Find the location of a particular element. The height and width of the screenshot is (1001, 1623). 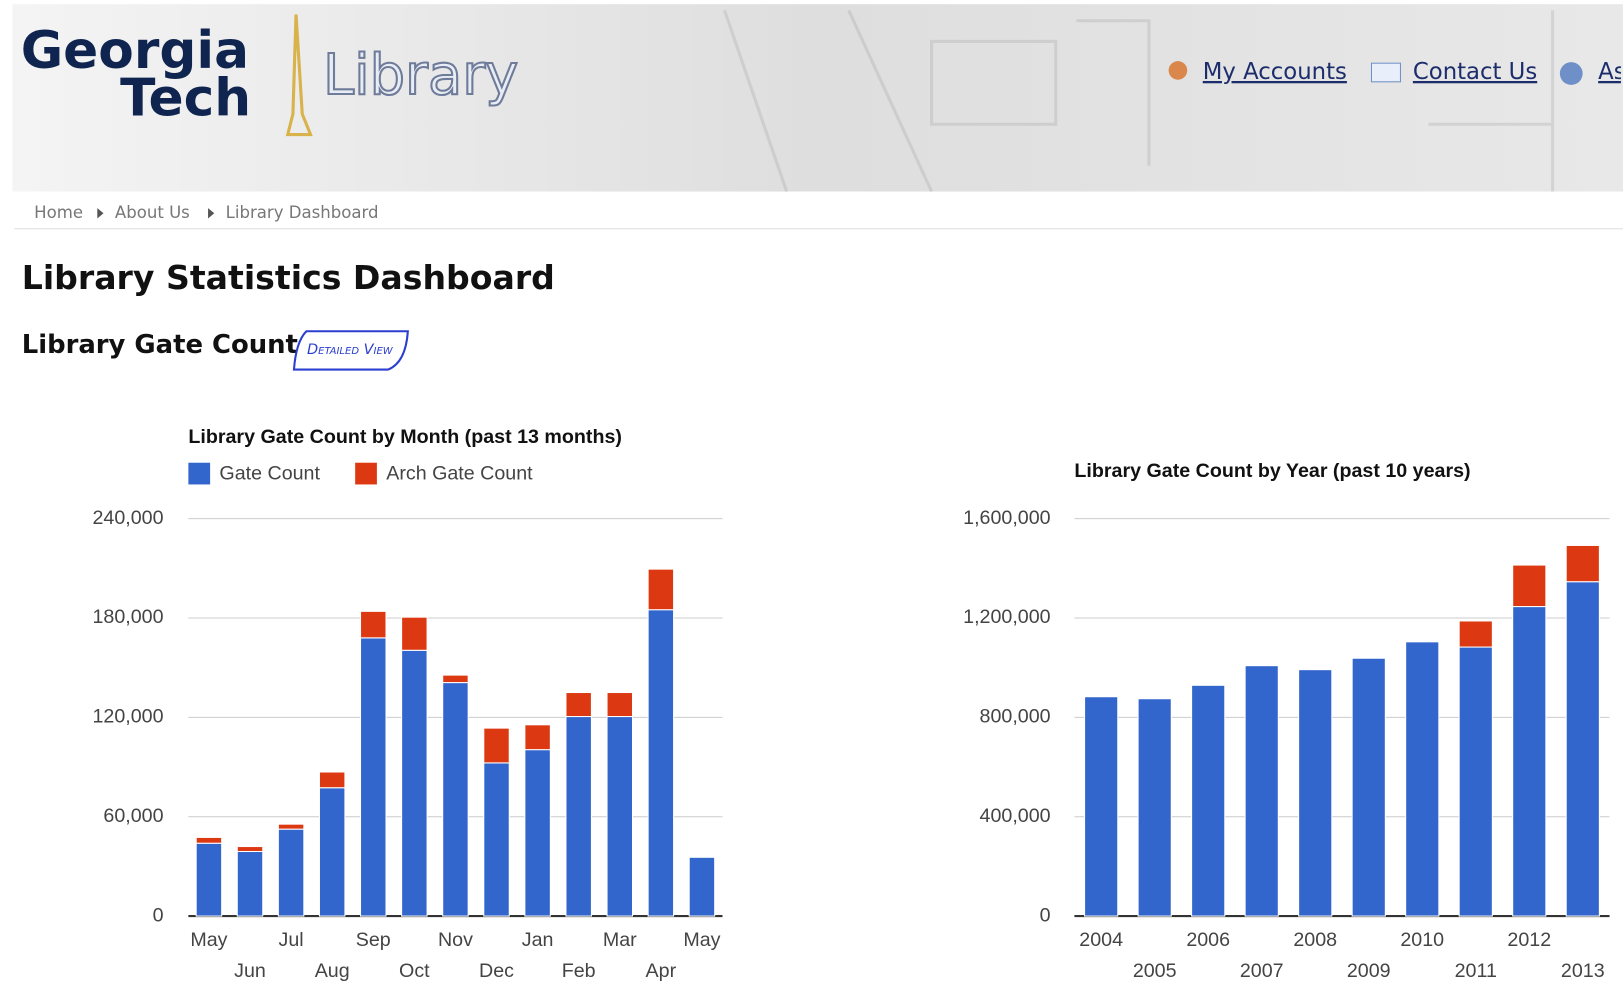

y-tick-label: 120,000 is located at coordinates (127, 717).